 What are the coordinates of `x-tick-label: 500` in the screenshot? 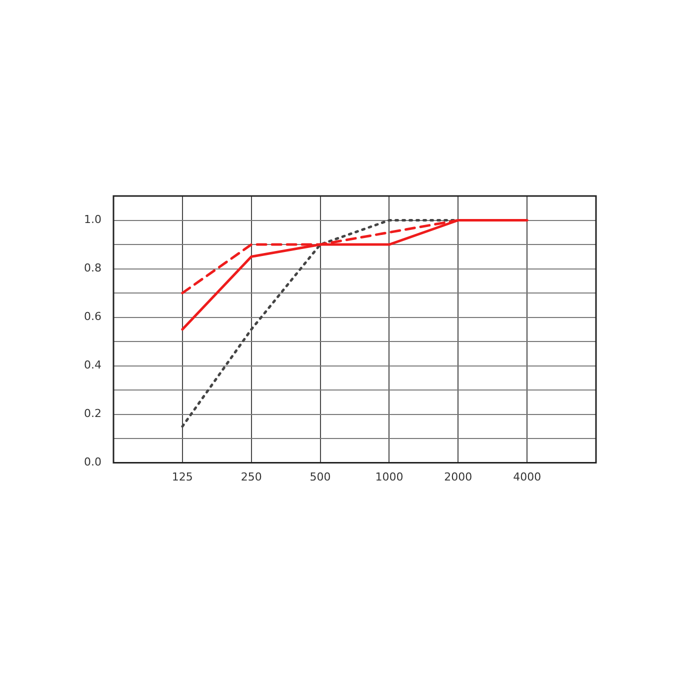 It's located at (320, 477).